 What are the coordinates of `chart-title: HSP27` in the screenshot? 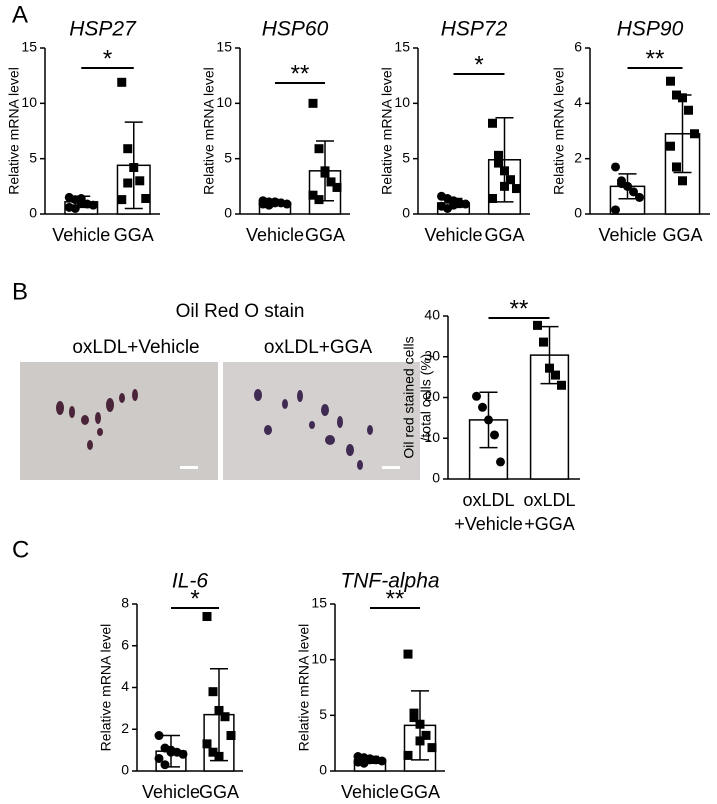 It's located at (103, 29).